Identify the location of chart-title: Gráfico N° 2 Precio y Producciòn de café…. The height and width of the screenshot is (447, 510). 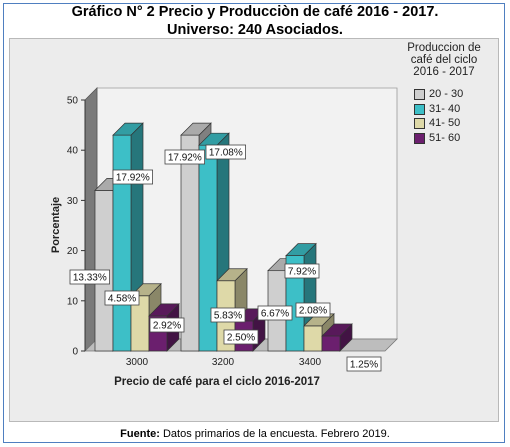
(255, 12).